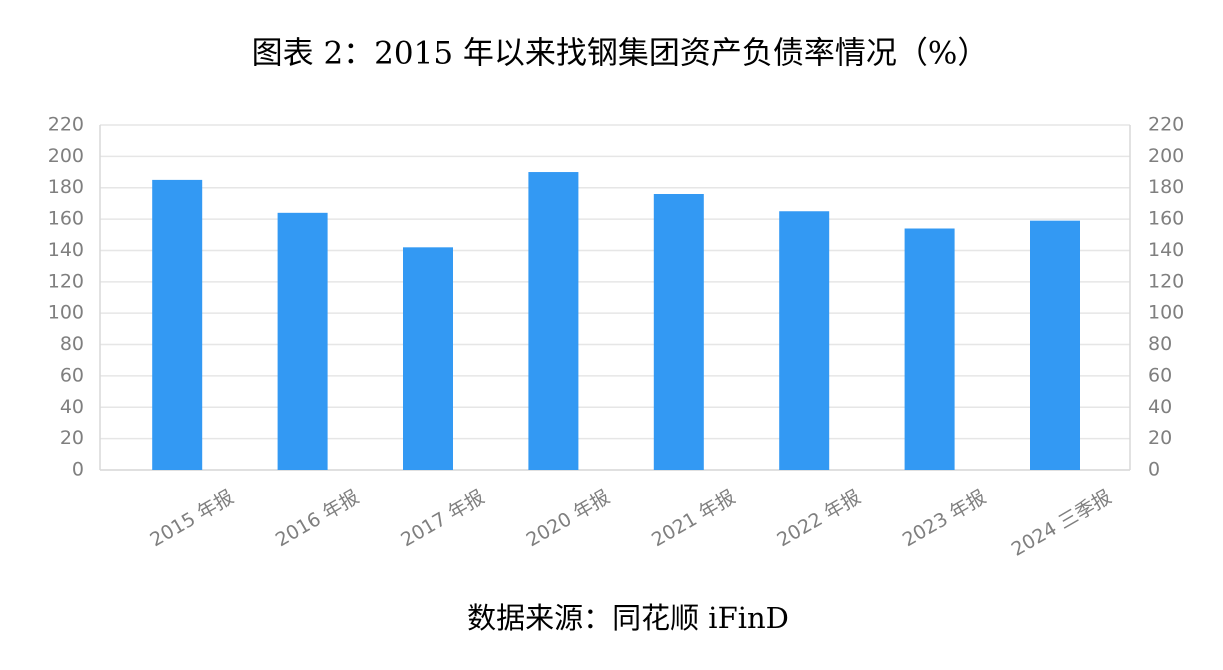 The image size is (1223, 670). Describe the element at coordinates (568, 518) in the screenshot. I see `x-tick-label: 2020 年报` at that location.